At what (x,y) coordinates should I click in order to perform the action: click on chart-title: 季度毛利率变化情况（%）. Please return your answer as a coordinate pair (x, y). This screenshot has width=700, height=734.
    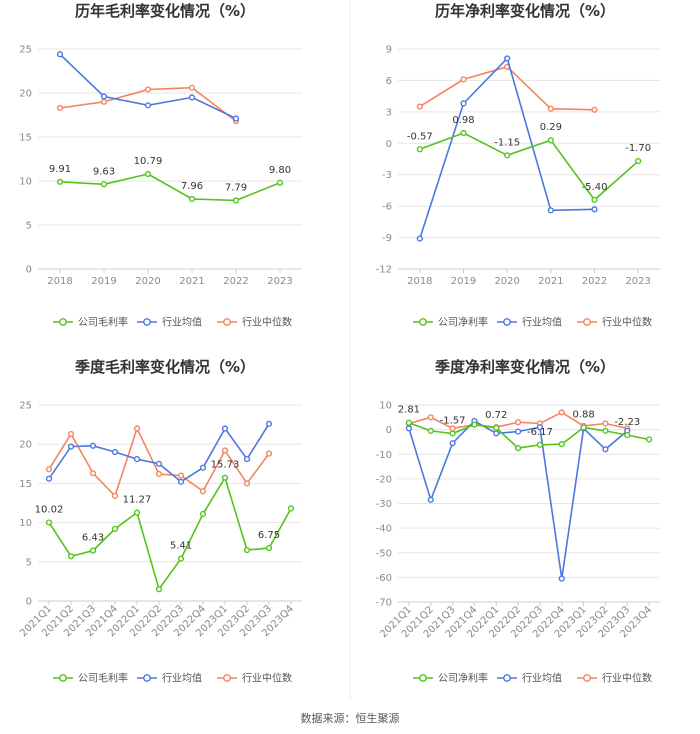
    Looking at the image, I should click on (165, 367).